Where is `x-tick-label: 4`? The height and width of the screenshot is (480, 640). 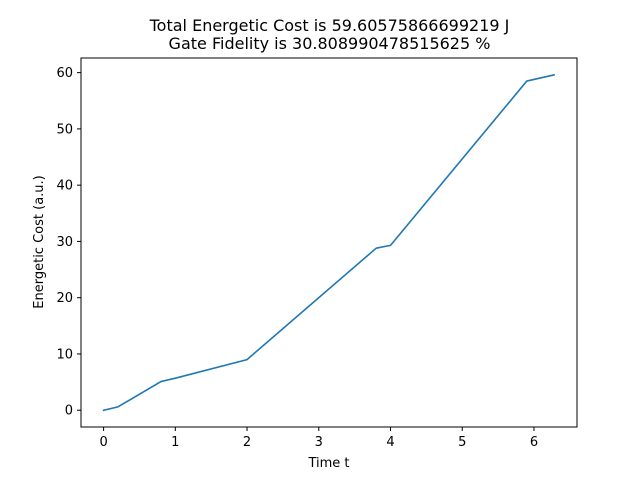 x-tick-label: 4 is located at coordinates (390, 442).